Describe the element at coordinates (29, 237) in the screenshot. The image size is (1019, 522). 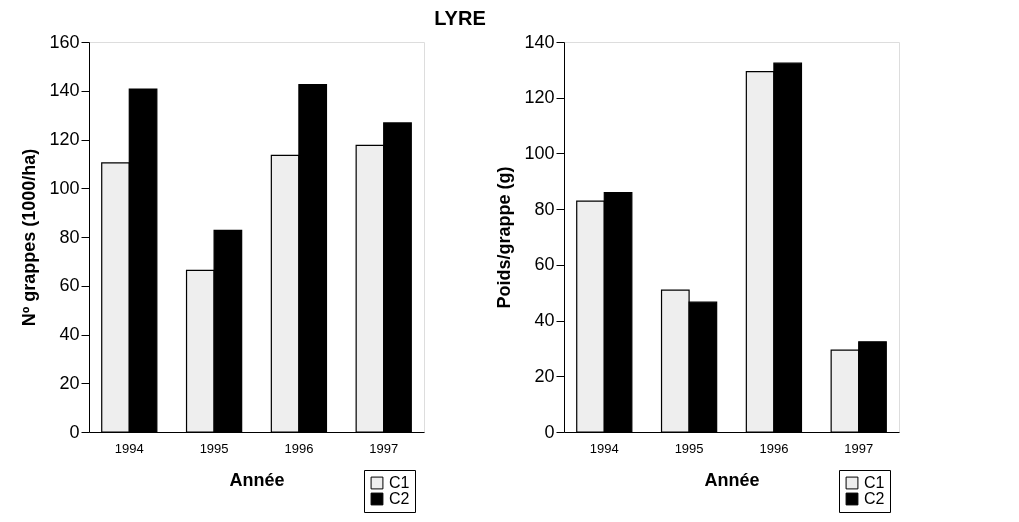
I see `y-axis-title: Nº grappes (1000/ha)` at that location.